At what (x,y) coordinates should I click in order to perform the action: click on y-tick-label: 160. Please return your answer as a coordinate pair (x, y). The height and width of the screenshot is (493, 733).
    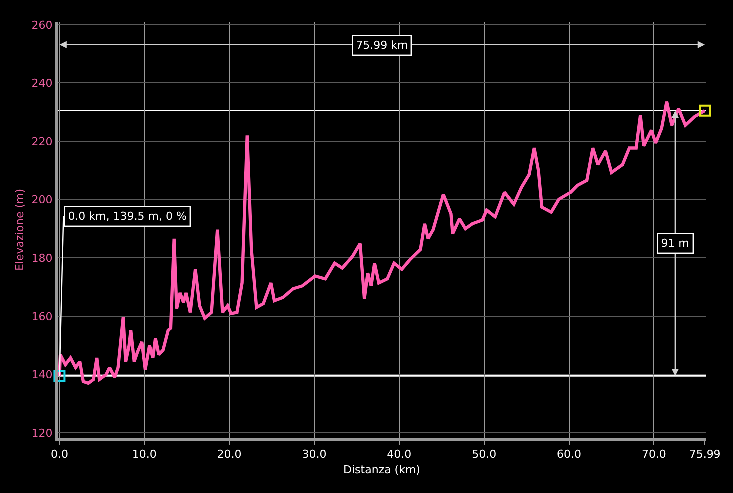
    Looking at the image, I should click on (42, 317).